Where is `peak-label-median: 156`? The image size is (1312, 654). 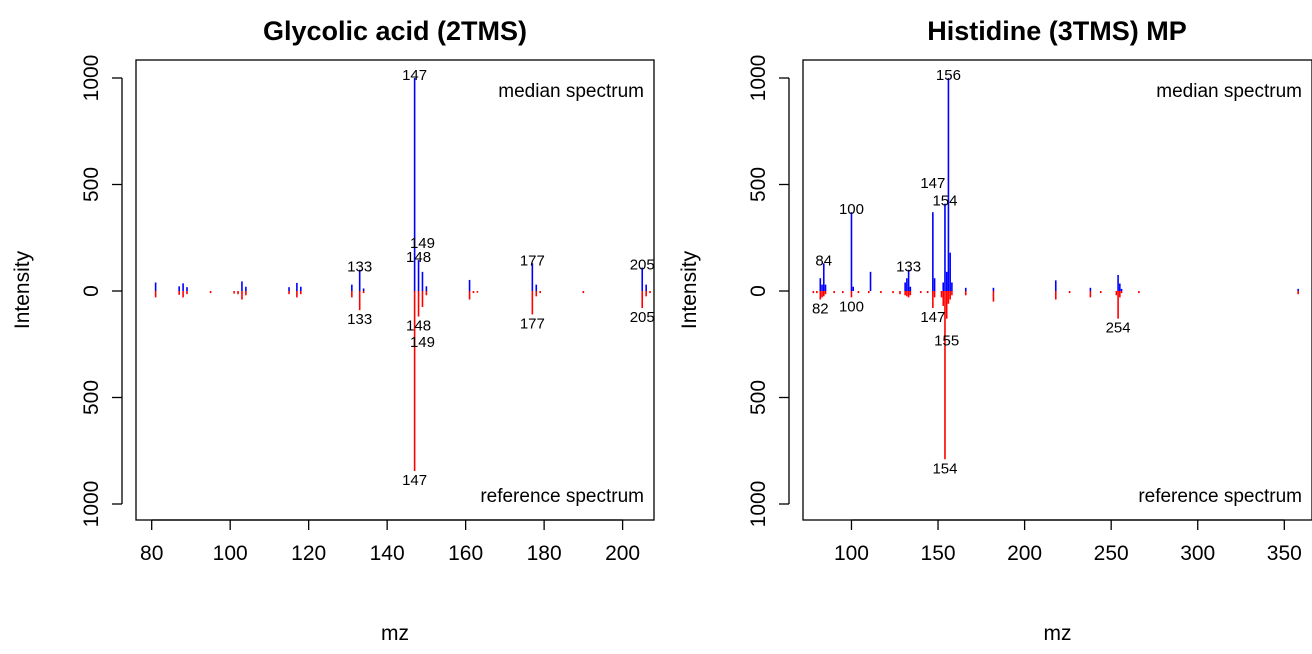
peak-label-median: 156 is located at coordinates (948, 75).